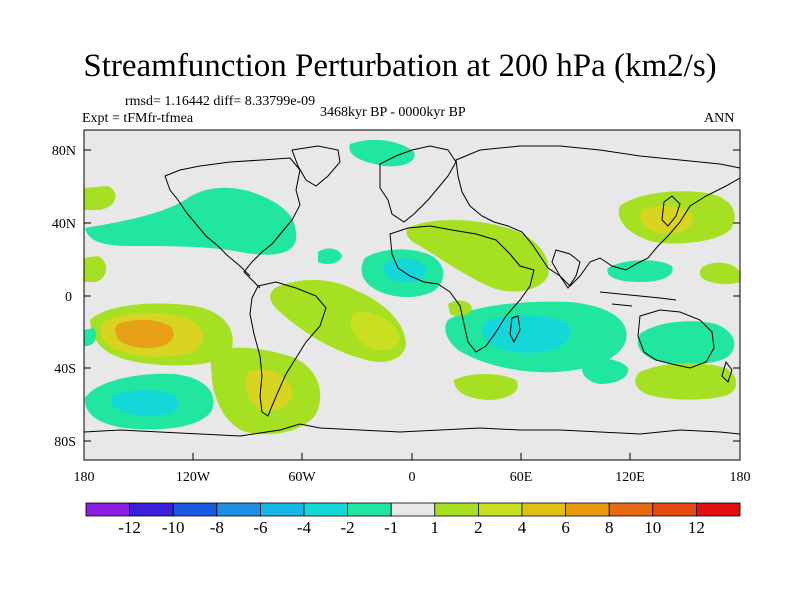  Describe the element at coordinates (652, 527) in the screenshot. I see `colorbar-label: 10` at that location.